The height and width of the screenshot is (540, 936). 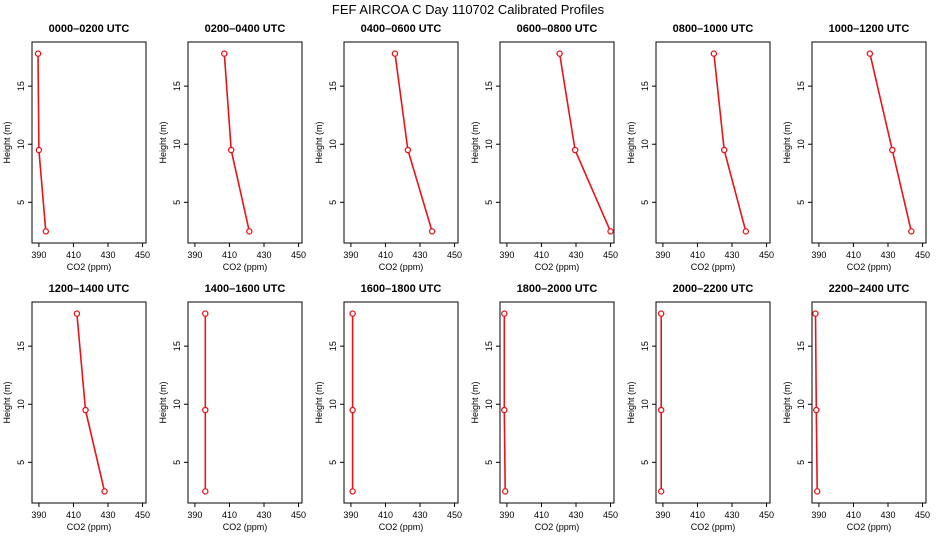 What do you see at coordinates (401, 29) in the screenshot?
I see `panel-title: 0400–0600 UTC` at bounding box center [401, 29].